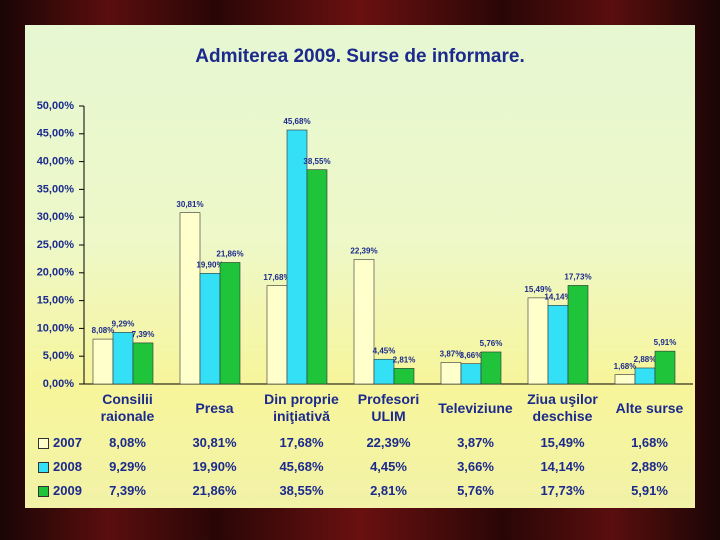  Describe the element at coordinates (665, 342) in the screenshot. I see `data-label: 5,91%` at that location.